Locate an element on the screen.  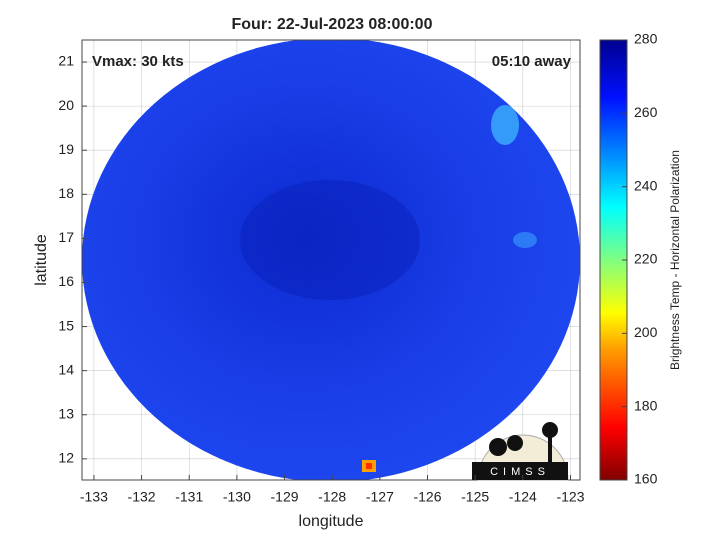
chart-title: Four: 22-Jul-2023 08:00:00 is located at coordinates (332, 24).